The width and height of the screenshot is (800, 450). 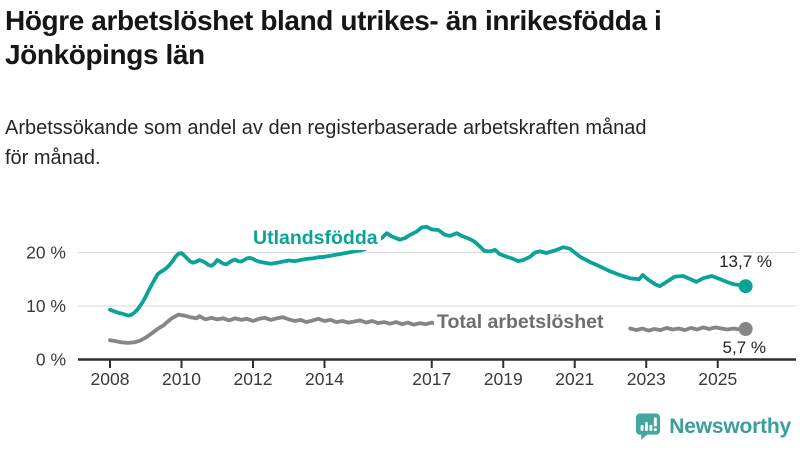 I want to click on y-tick-label: 10 %, so click(x=46, y=306).